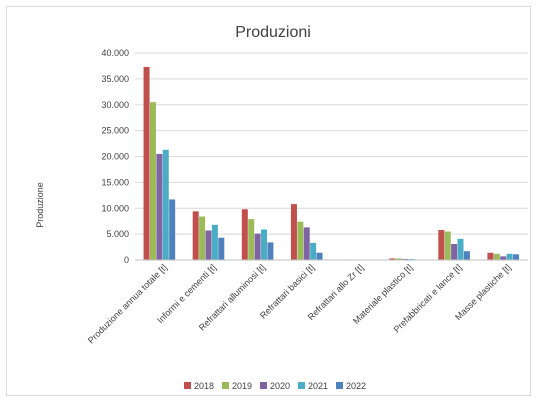 The image size is (539, 403). Describe the element at coordinates (115, 208) in the screenshot. I see `y-tick-label: 10.000` at that location.